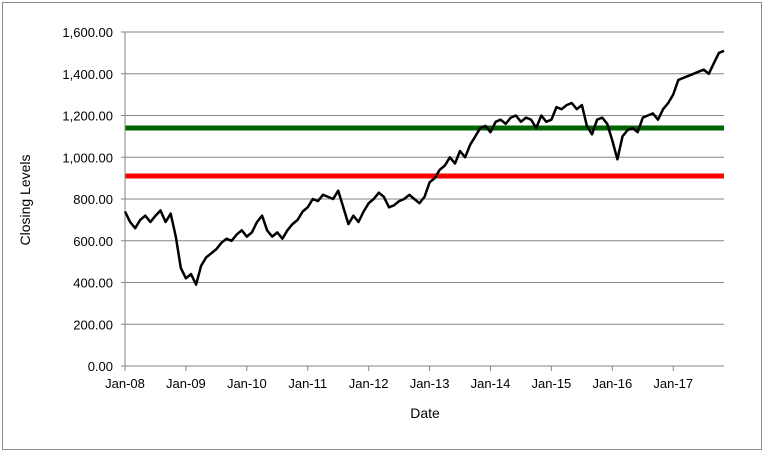 This screenshot has height=454, width=766. Describe the element at coordinates (93, 199) in the screenshot. I see `y-tick-label: 800.00` at that location.